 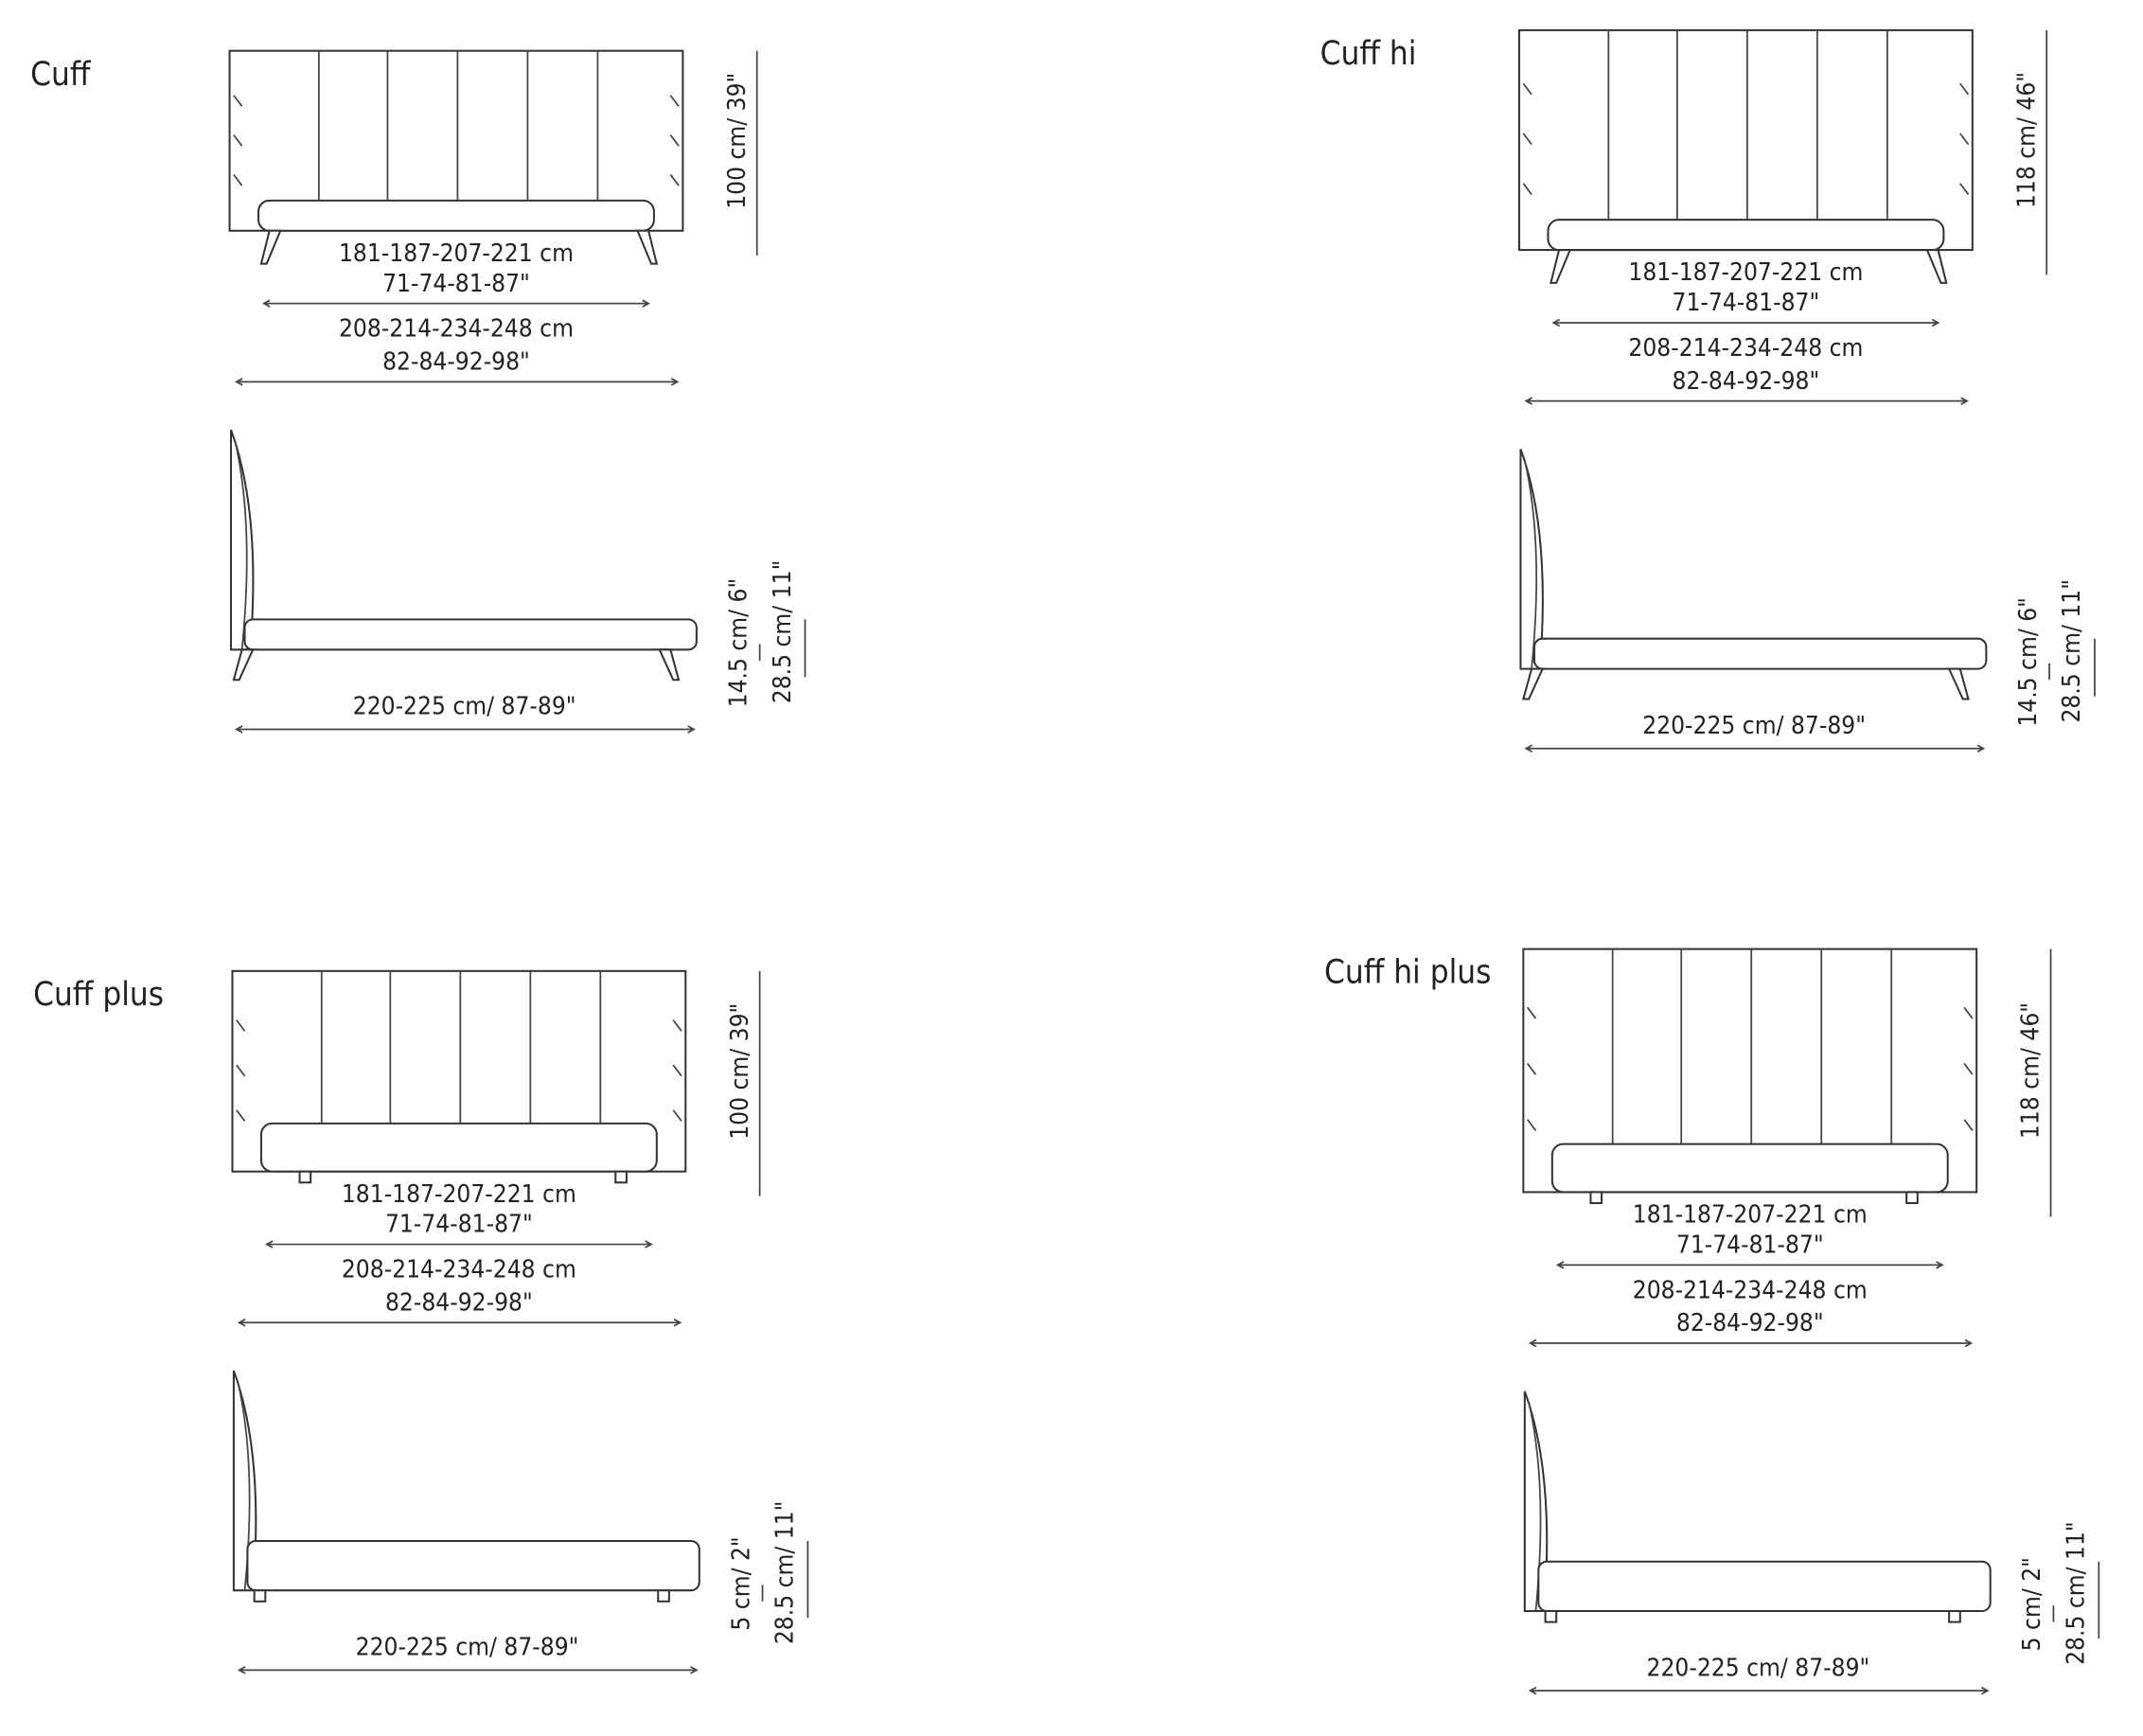 What do you see at coordinates (61, 75) in the screenshot?
I see `model-name: Cuff` at bounding box center [61, 75].